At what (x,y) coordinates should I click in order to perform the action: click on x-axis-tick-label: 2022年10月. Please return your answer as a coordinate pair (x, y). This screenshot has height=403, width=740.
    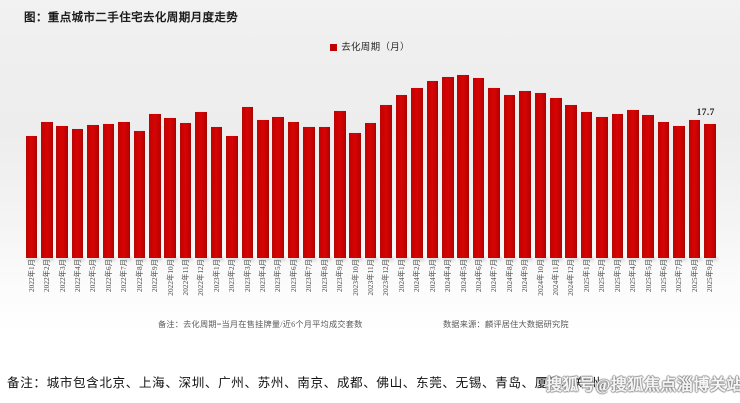
    Looking at the image, I should click on (170, 277).